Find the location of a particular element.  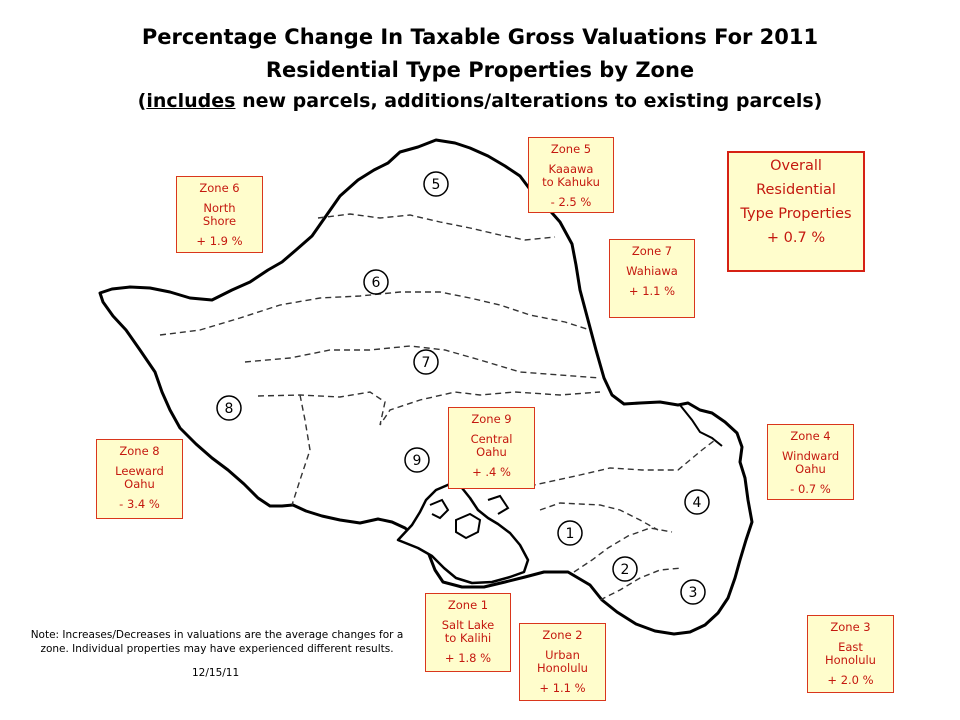

zone-3-name: East Honolulu is located at coordinates (850, 653).